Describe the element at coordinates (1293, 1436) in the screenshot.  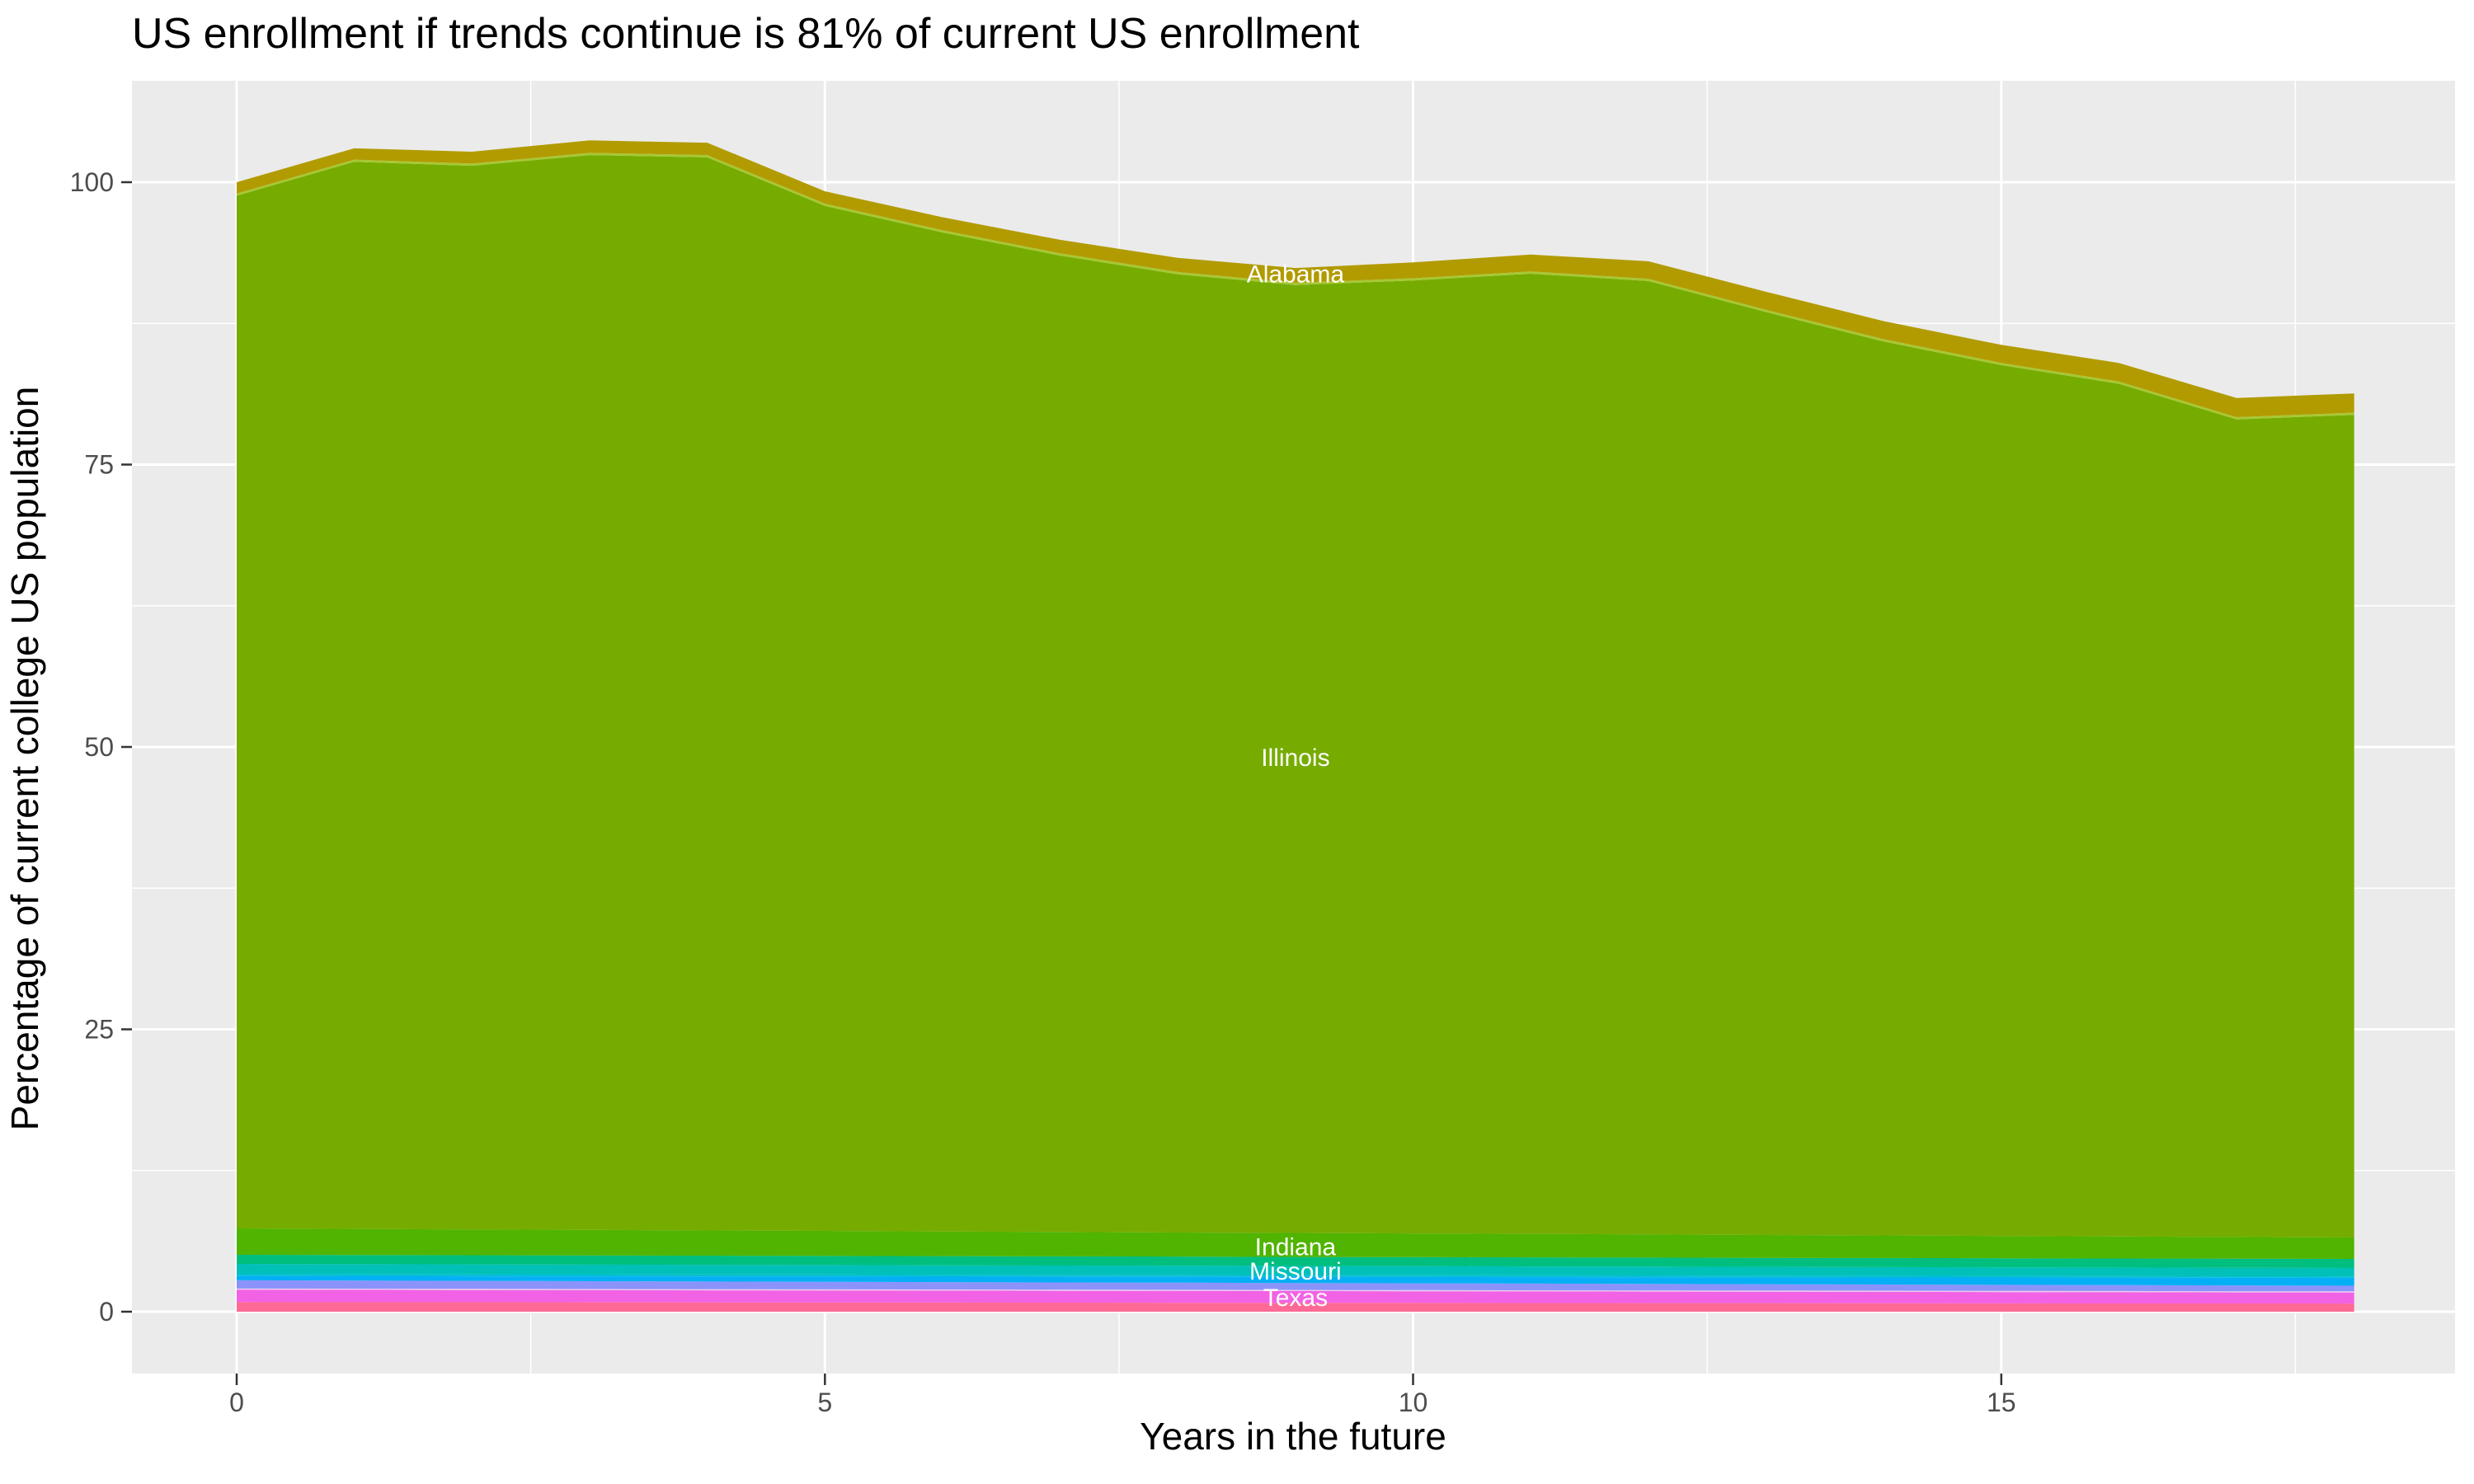
I see `x-axis-title: Years in the future` at that location.